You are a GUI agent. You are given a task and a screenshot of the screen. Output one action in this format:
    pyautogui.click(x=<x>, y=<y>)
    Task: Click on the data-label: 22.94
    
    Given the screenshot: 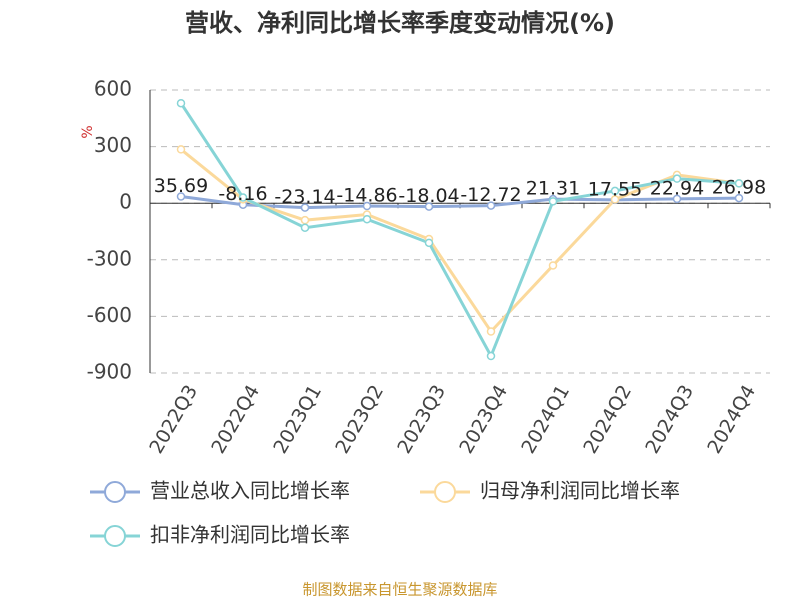 What is the action you would take?
    pyautogui.click(x=677, y=188)
    